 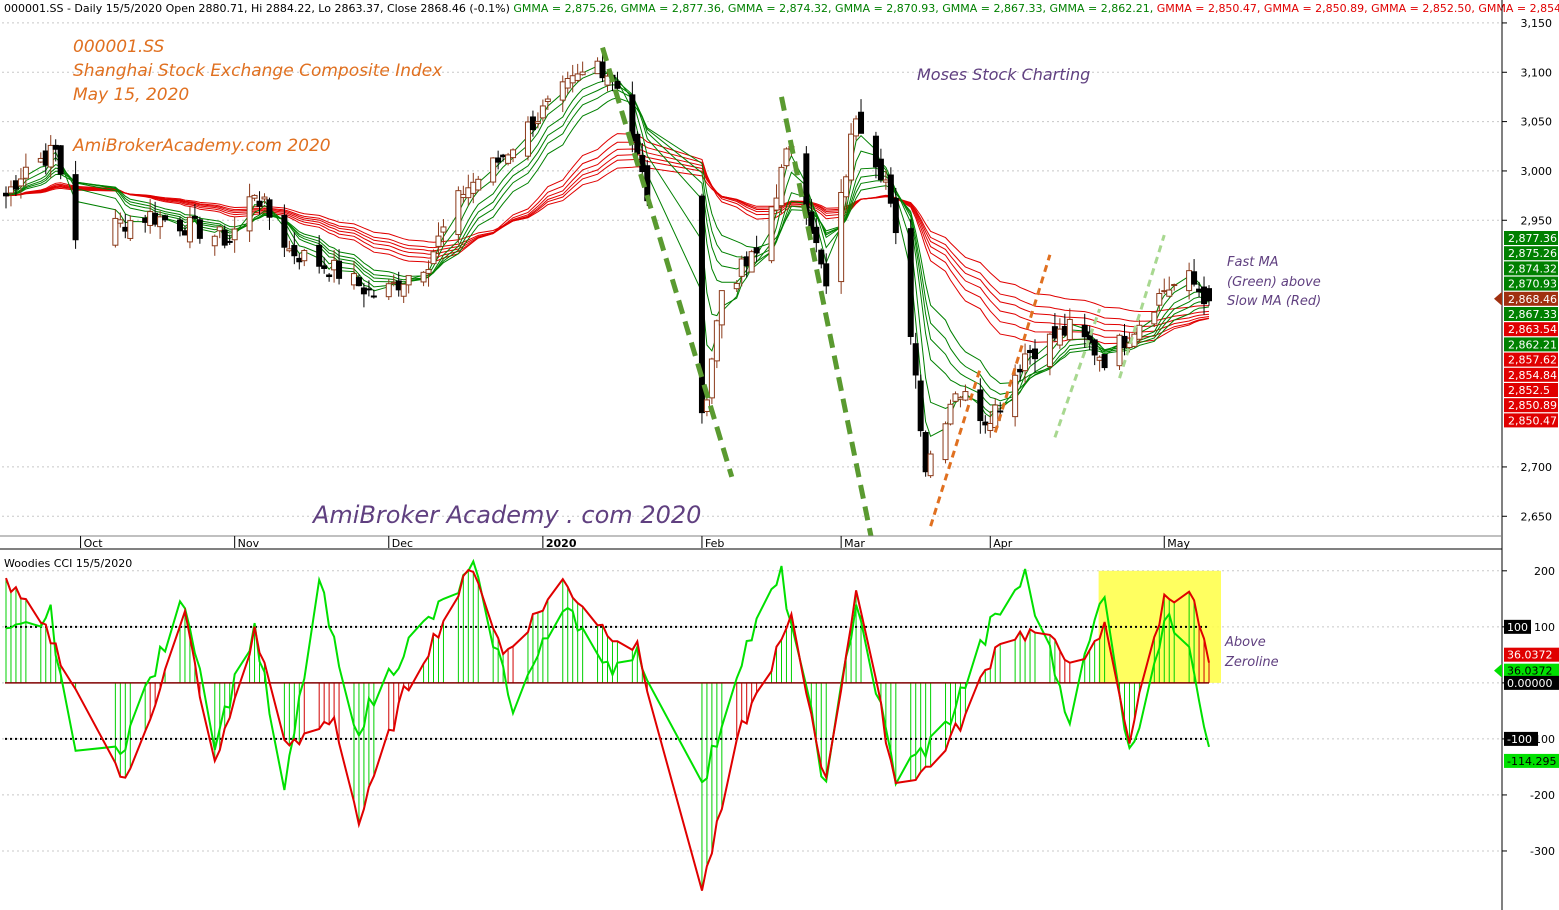 What do you see at coordinates (1274, 301) in the screenshot?
I see `fast-ma-annotation-3: Slow MA (Red)` at bounding box center [1274, 301].